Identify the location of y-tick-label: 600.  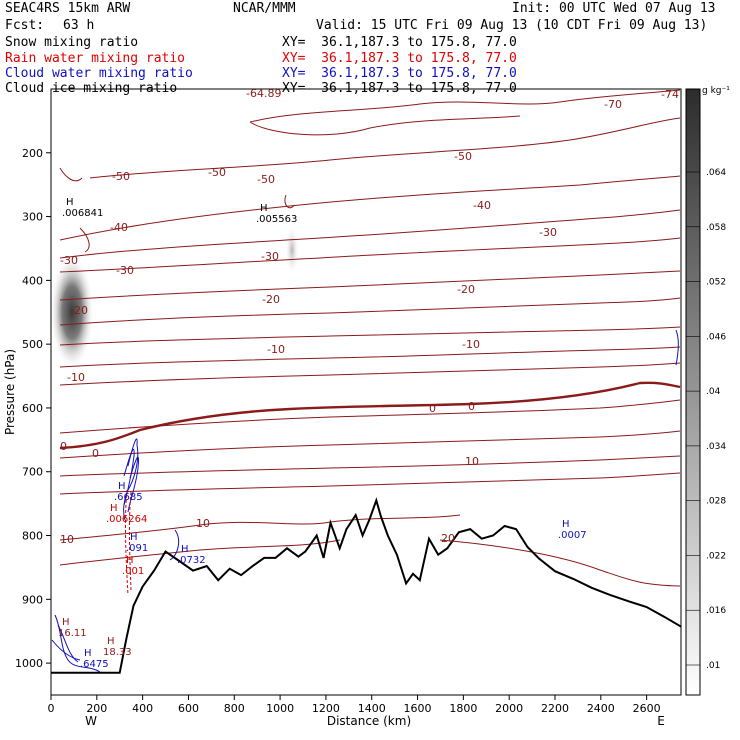
(32, 408).